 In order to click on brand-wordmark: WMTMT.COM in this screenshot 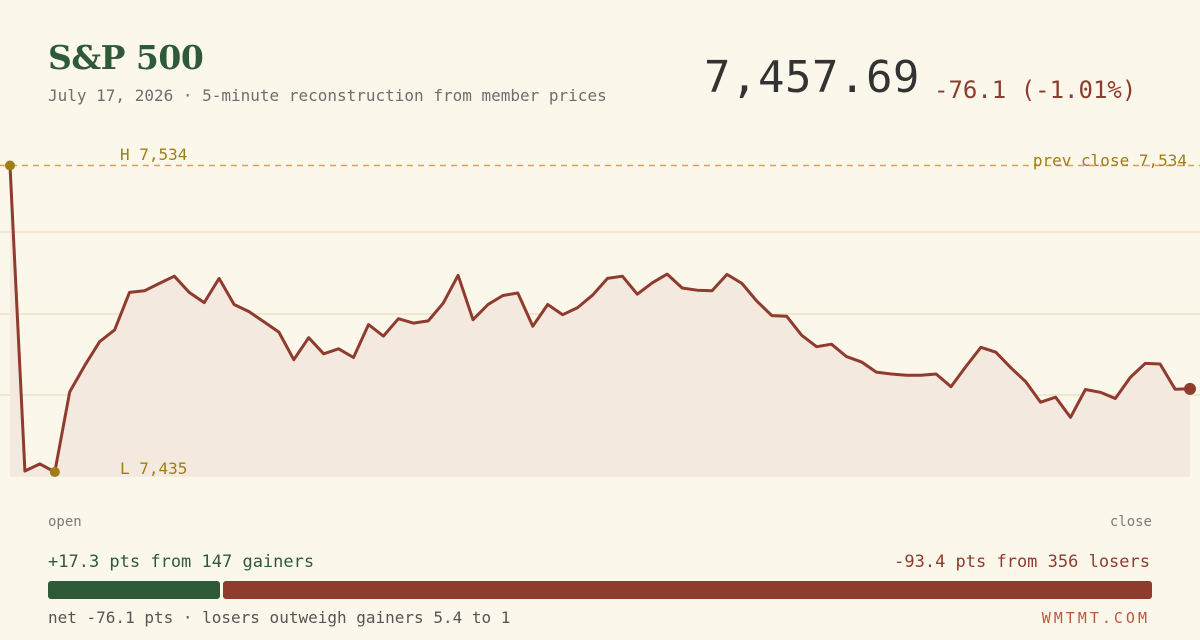, I will do `click(1095, 618)`.